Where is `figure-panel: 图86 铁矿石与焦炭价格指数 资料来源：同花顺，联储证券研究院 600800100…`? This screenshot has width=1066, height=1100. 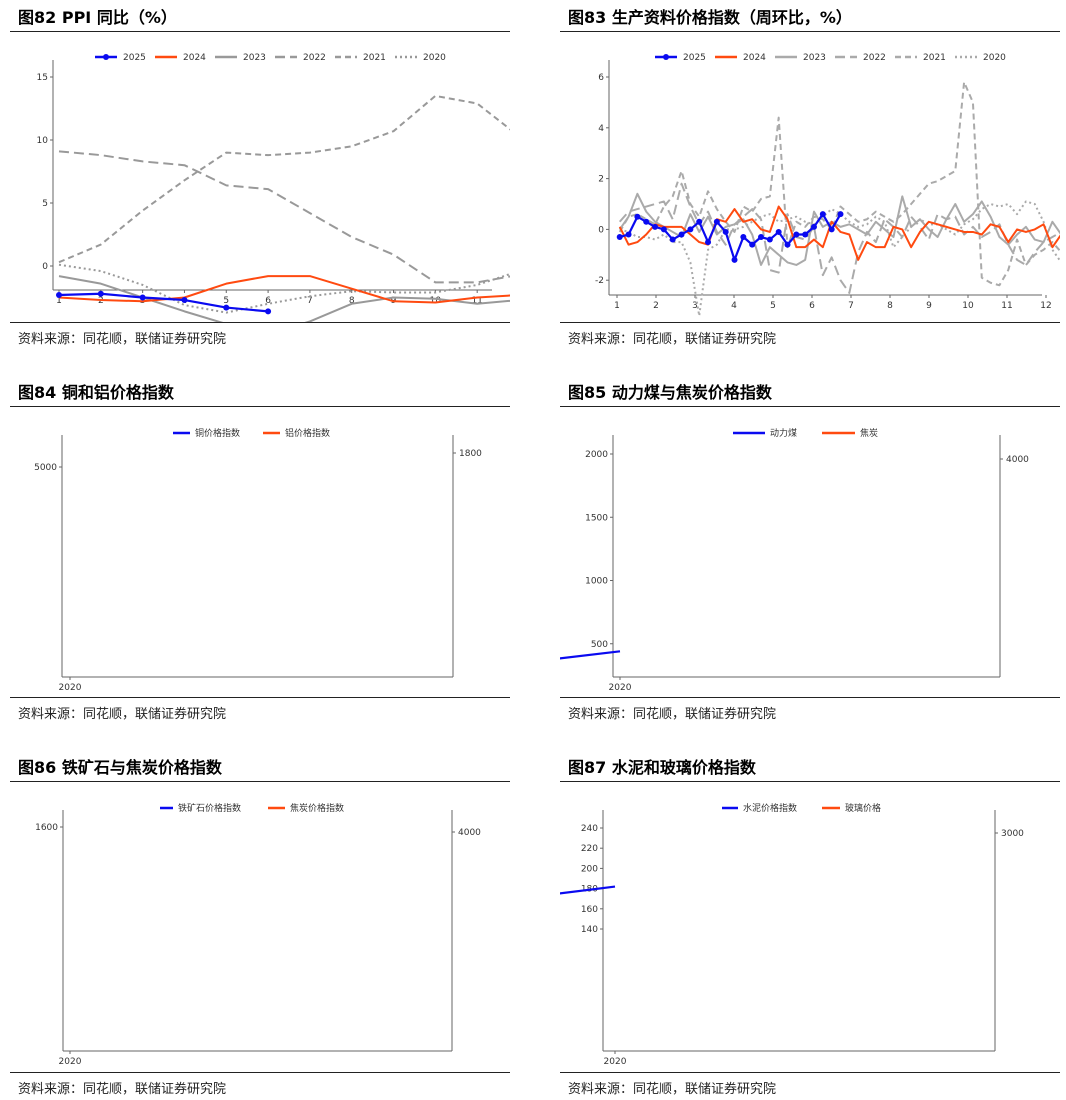
figure-panel: 图86 铁矿石与焦炭价格指数 资料来源：同花顺，联储证券研究院 600800100… is located at coordinates (260, 925).